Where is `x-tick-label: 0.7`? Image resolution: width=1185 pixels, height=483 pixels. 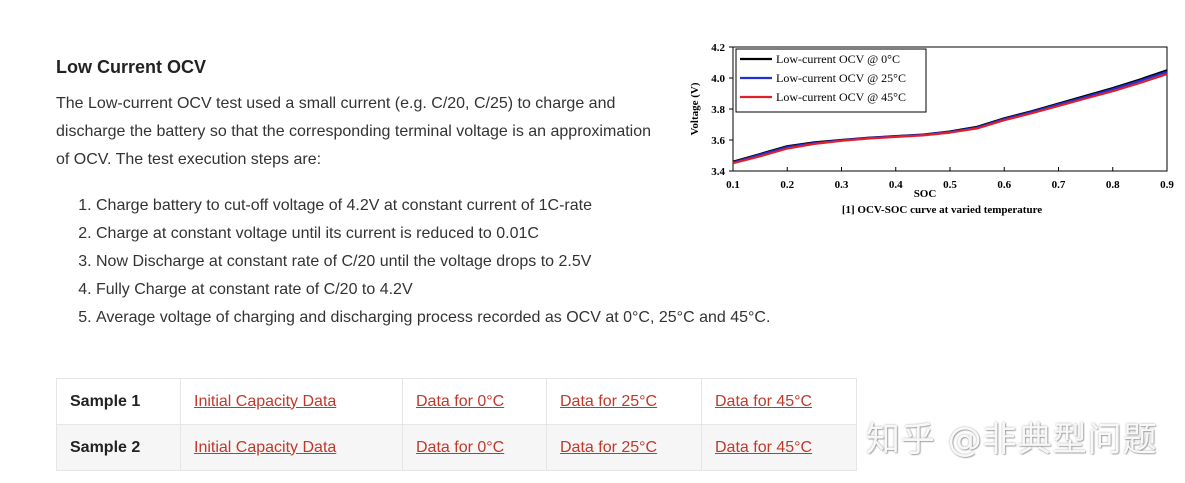
x-tick-label: 0.7 is located at coordinates (1059, 185).